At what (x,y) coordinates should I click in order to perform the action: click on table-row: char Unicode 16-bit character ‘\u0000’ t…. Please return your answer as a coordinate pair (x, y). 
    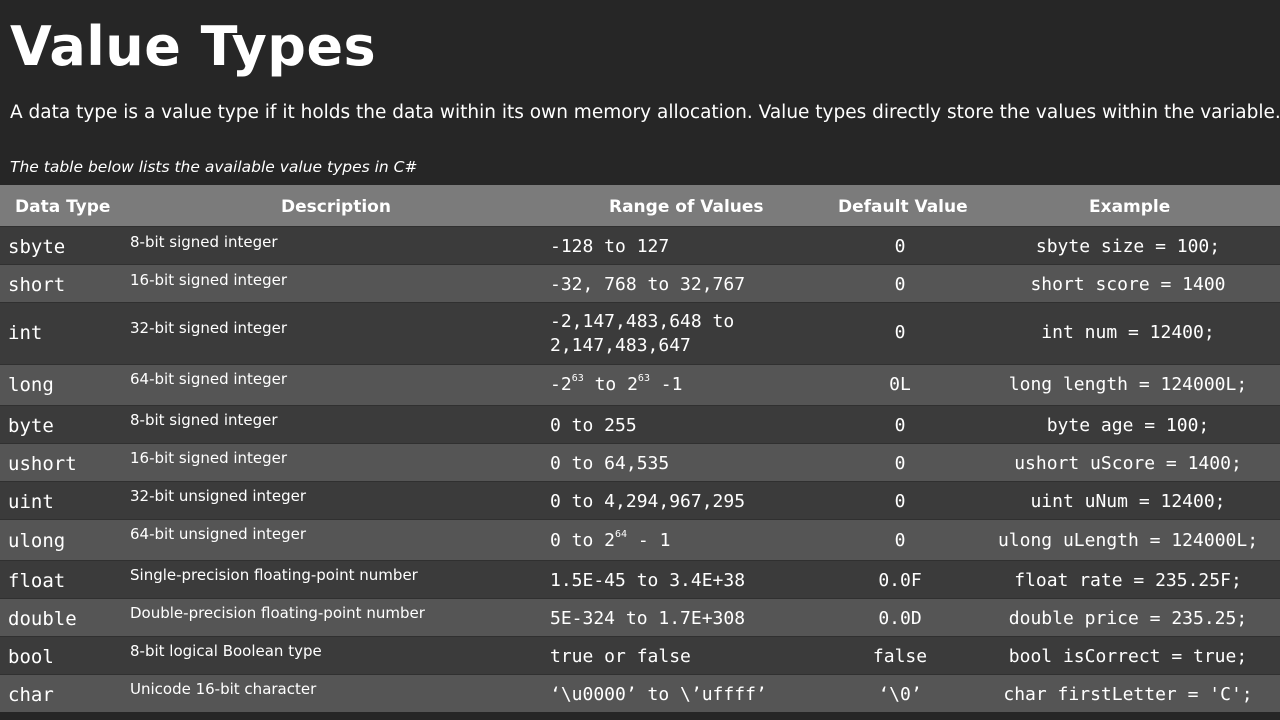
    Looking at the image, I should click on (640, 693).